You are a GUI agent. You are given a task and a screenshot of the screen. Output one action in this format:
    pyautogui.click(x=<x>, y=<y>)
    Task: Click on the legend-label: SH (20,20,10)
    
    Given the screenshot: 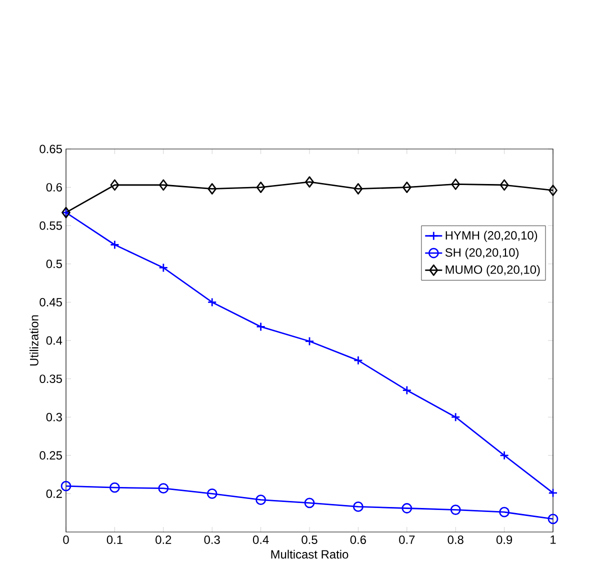 What is the action you would take?
    pyautogui.click(x=481, y=254)
    